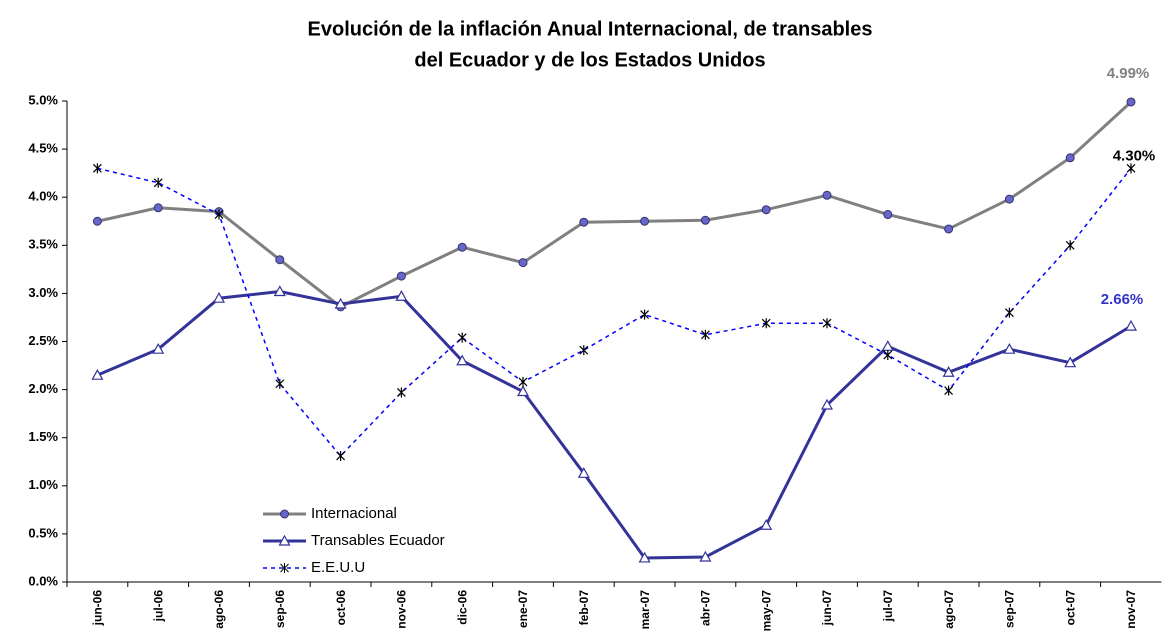  I want to click on x-tick-label: oct-07, so click(1070, 608).